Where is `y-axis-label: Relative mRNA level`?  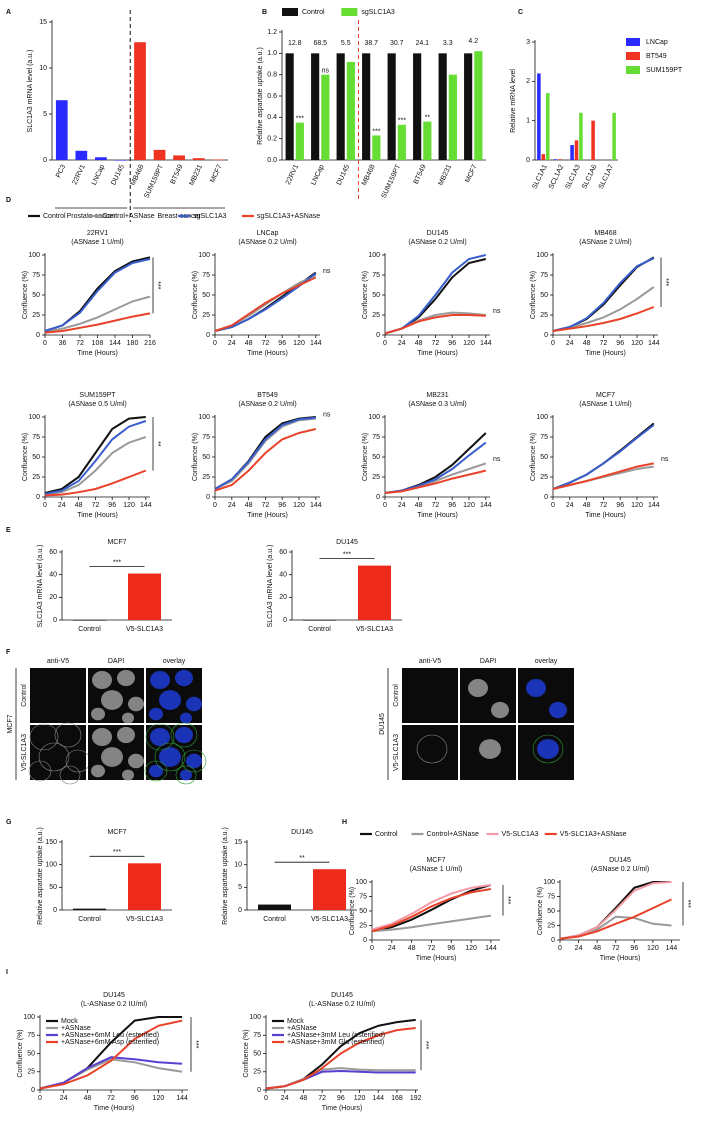 y-axis-label: Relative mRNA level is located at coordinates (513, 101).